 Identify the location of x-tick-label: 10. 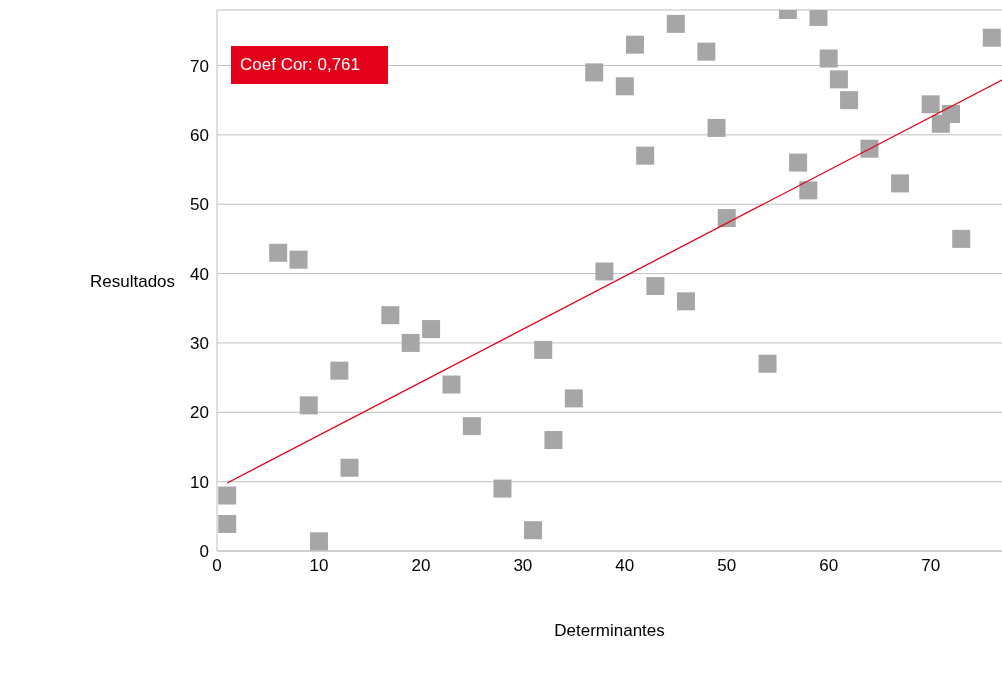
(319, 566).